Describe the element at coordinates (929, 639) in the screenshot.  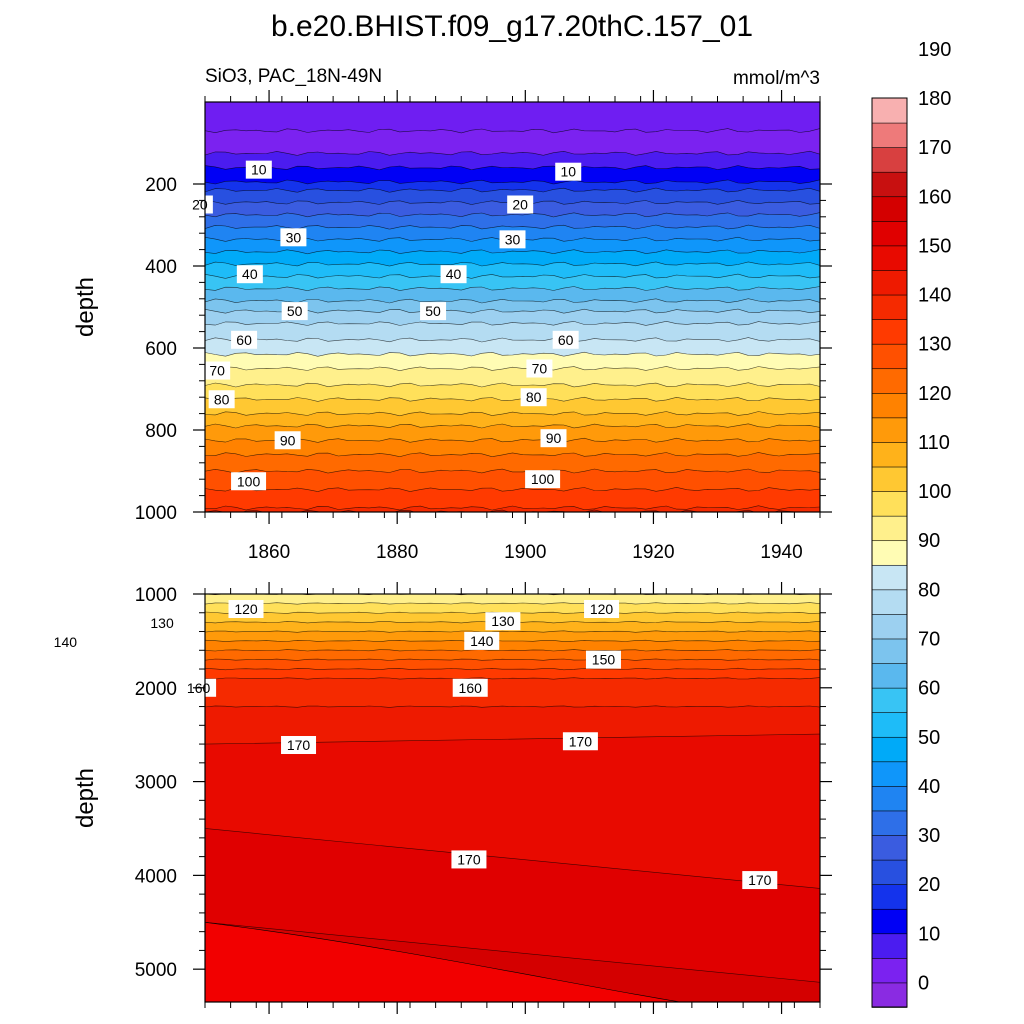
I see `colorbar-label: 70` at that location.